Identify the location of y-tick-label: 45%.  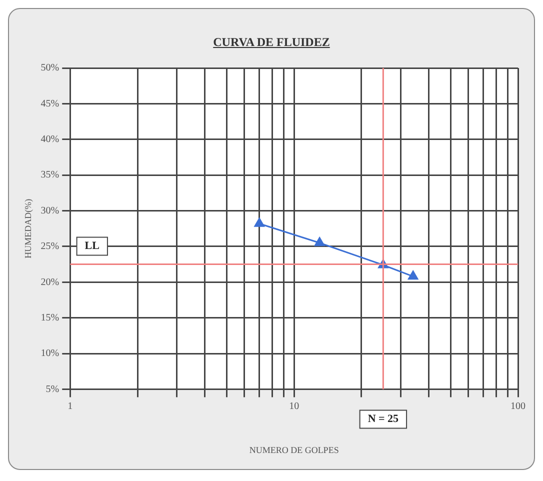
(50, 104).